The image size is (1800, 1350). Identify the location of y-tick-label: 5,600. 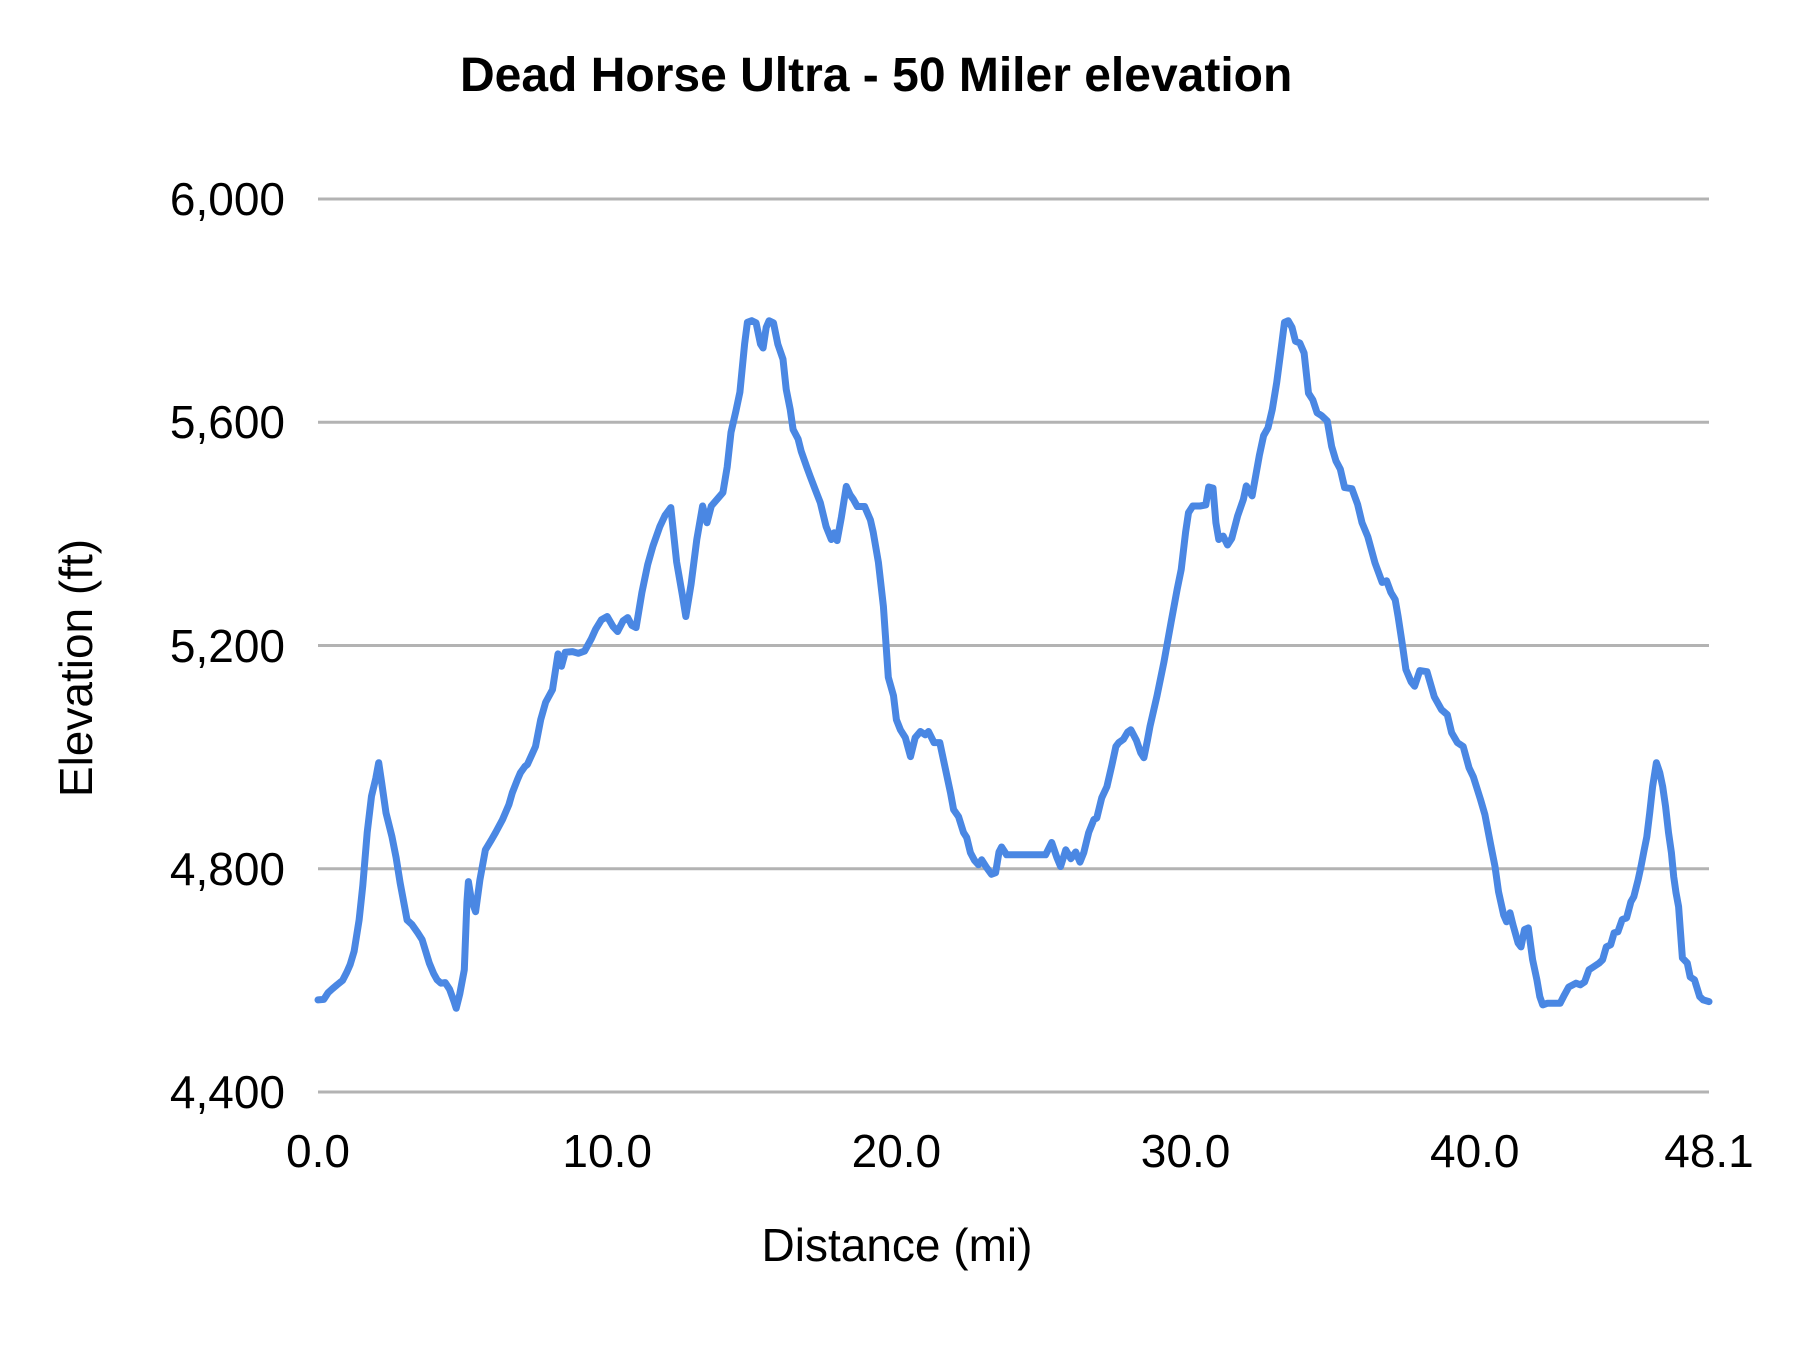
(227, 422).